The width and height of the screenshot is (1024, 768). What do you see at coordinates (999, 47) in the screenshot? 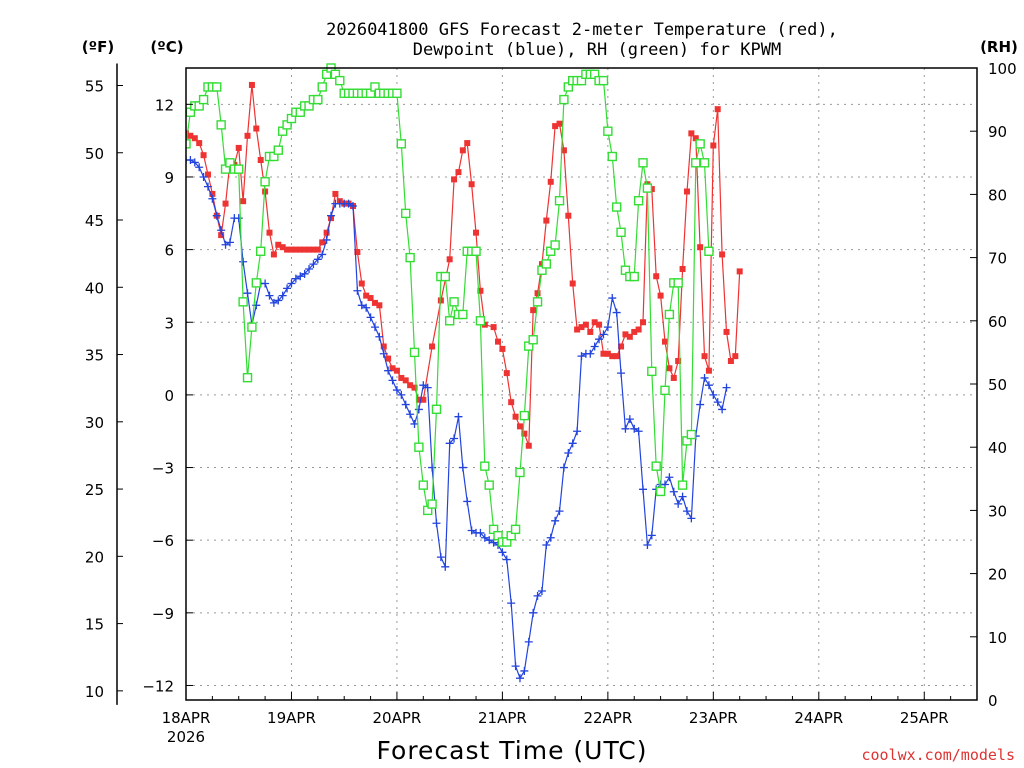
I see `rh-axis-unit: (RH)` at bounding box center [999, 47].